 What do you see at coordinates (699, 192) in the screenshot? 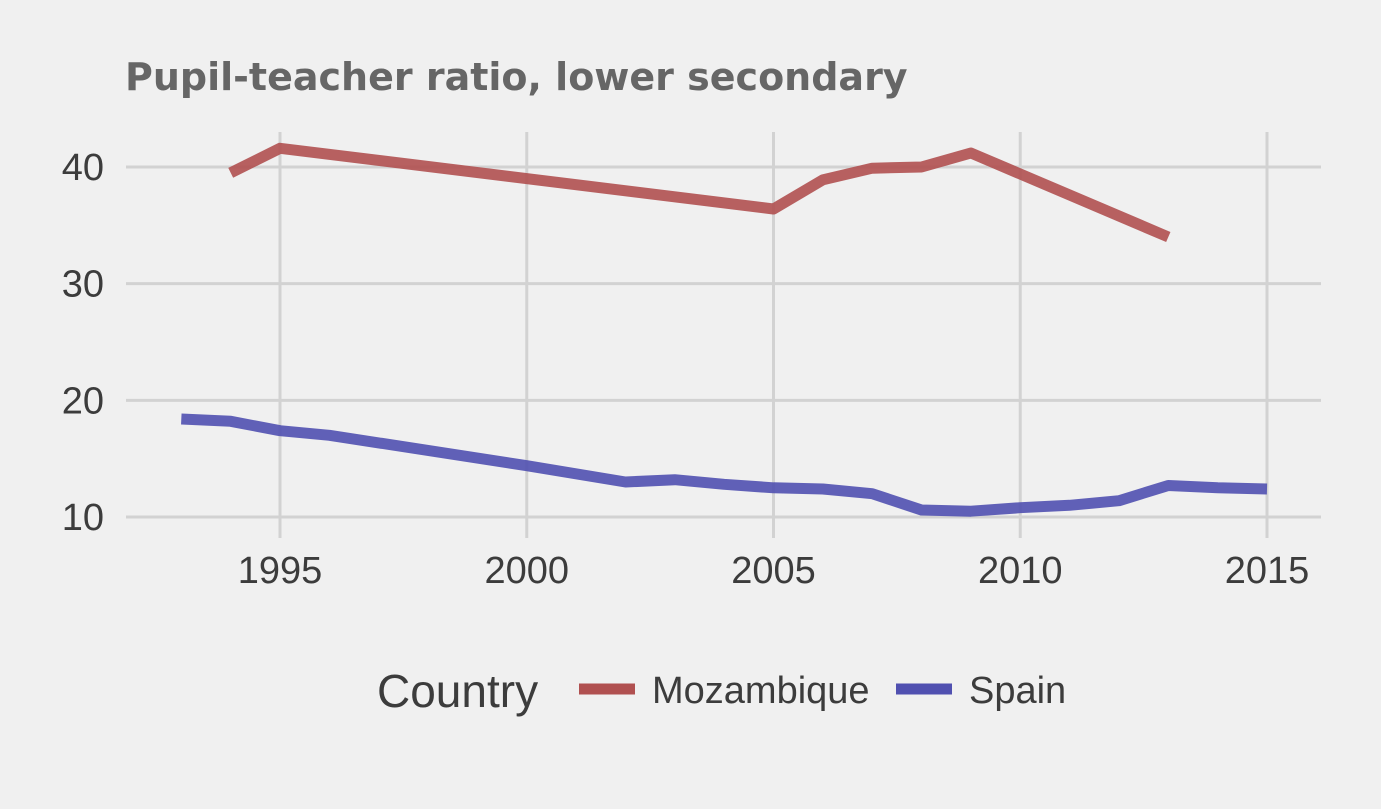
I see `series-line-mozambique` at bounding box center [699, 192].